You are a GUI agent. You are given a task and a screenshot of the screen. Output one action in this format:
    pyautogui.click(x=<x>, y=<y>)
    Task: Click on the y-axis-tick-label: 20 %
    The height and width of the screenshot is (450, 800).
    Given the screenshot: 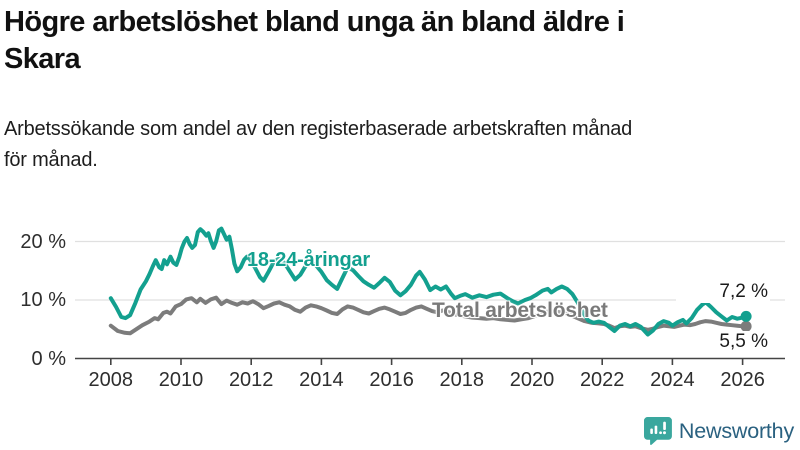 What is the action you would take?
    pyautogui.click(x=43, y=241)
    